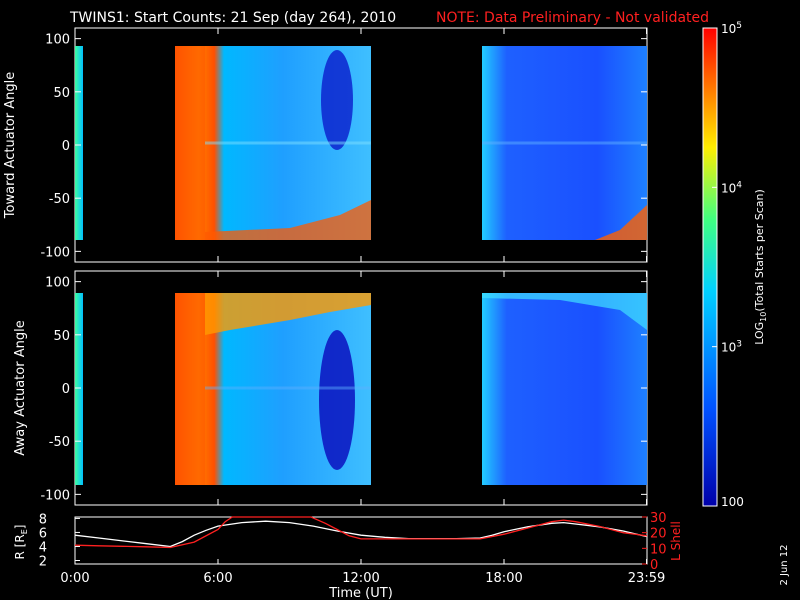 This screenshot has width=800, height=600. I want to click on toward-high-count-band, so click(190, 143).